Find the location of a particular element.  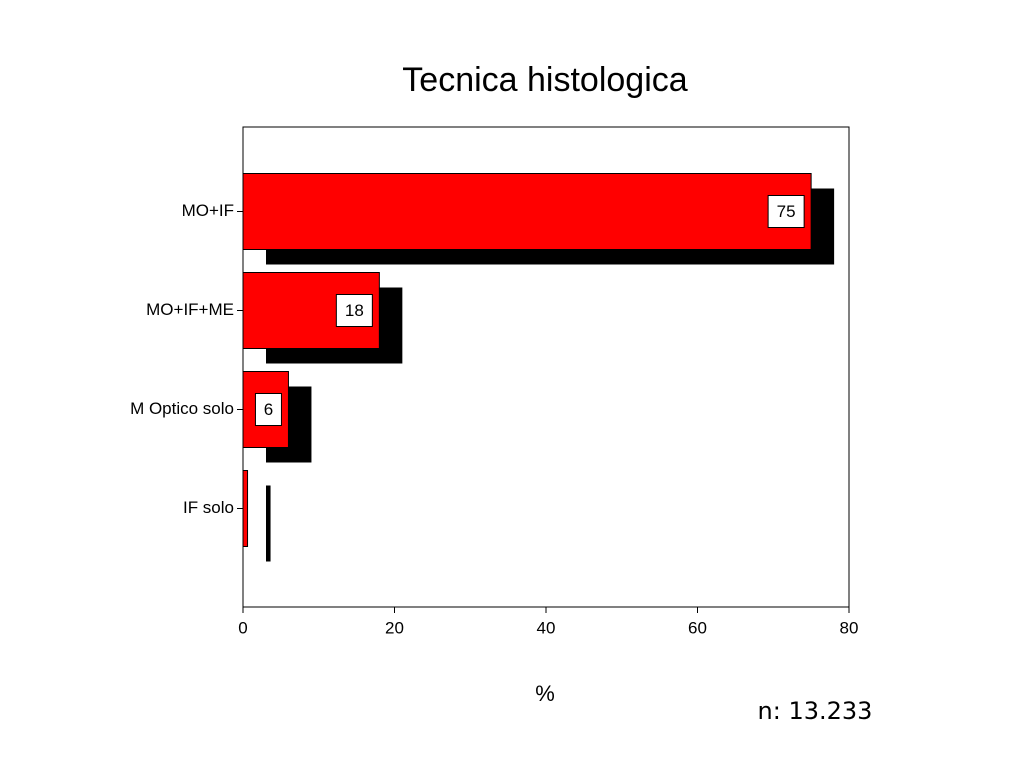

chart-title: Tecnica histologica is located at coordinates (544, 80).